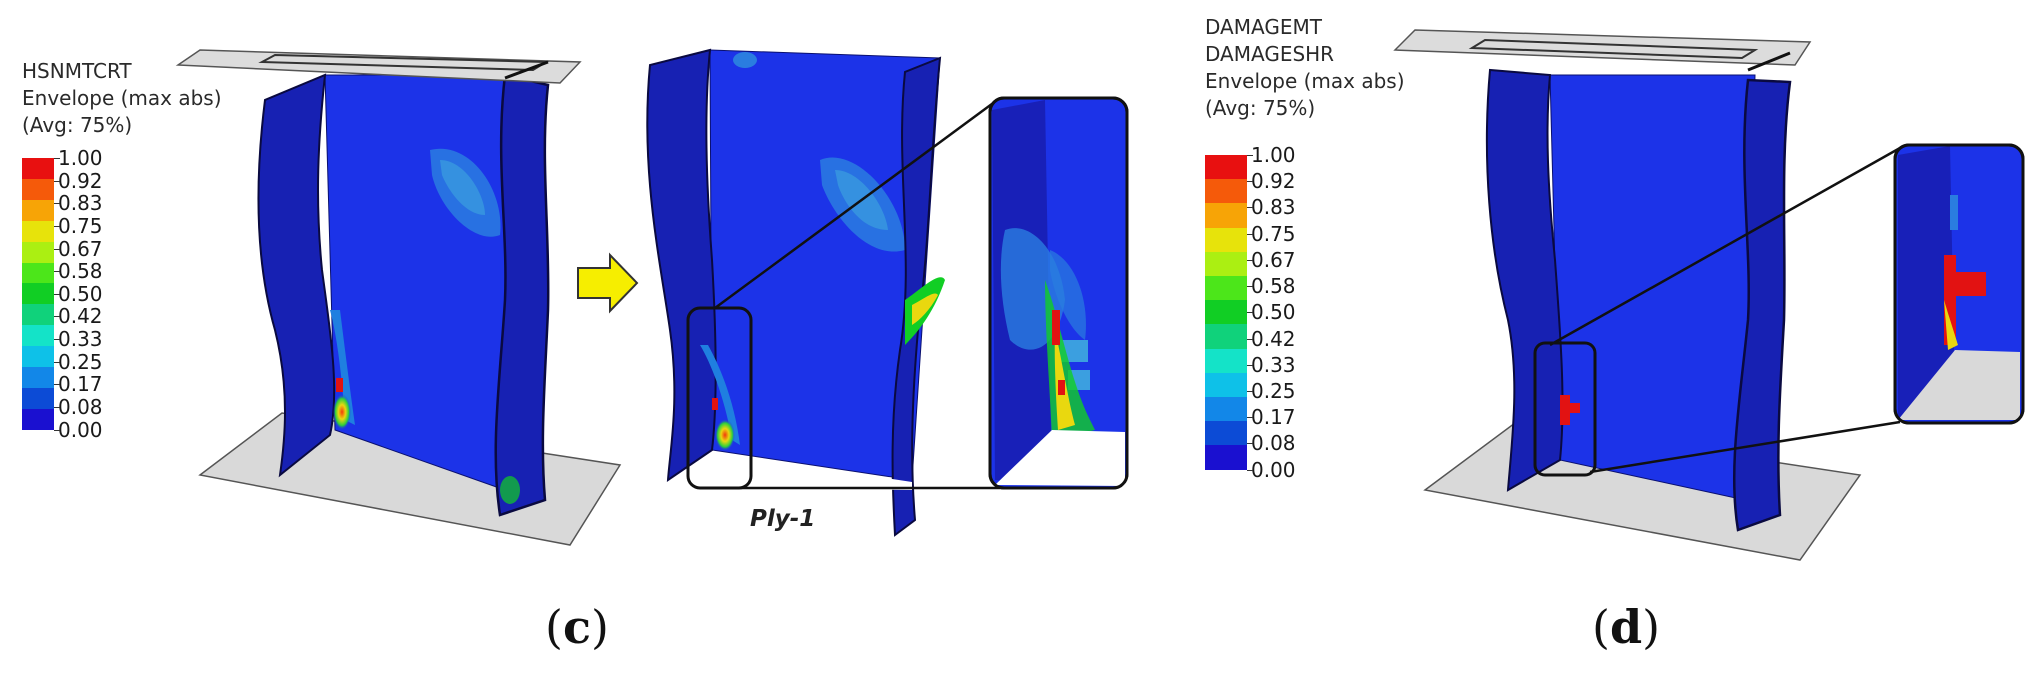 The height and width of the screenshot is (678, 2043). What do you see at coordinates (1273, 155) in the screenshot?
I see `colorbar-tick-label: 1.00` at bounding box center [1273, 155].